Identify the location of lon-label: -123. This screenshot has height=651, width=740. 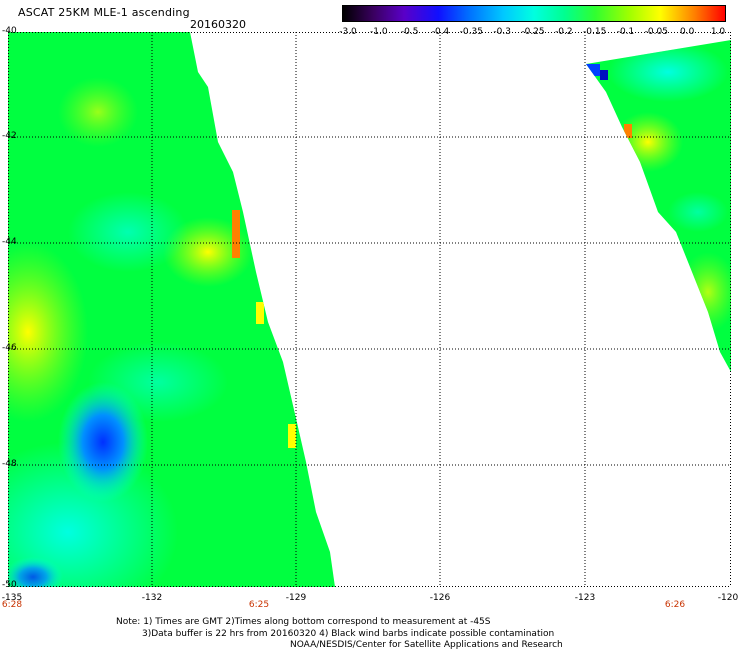
(585, 598).